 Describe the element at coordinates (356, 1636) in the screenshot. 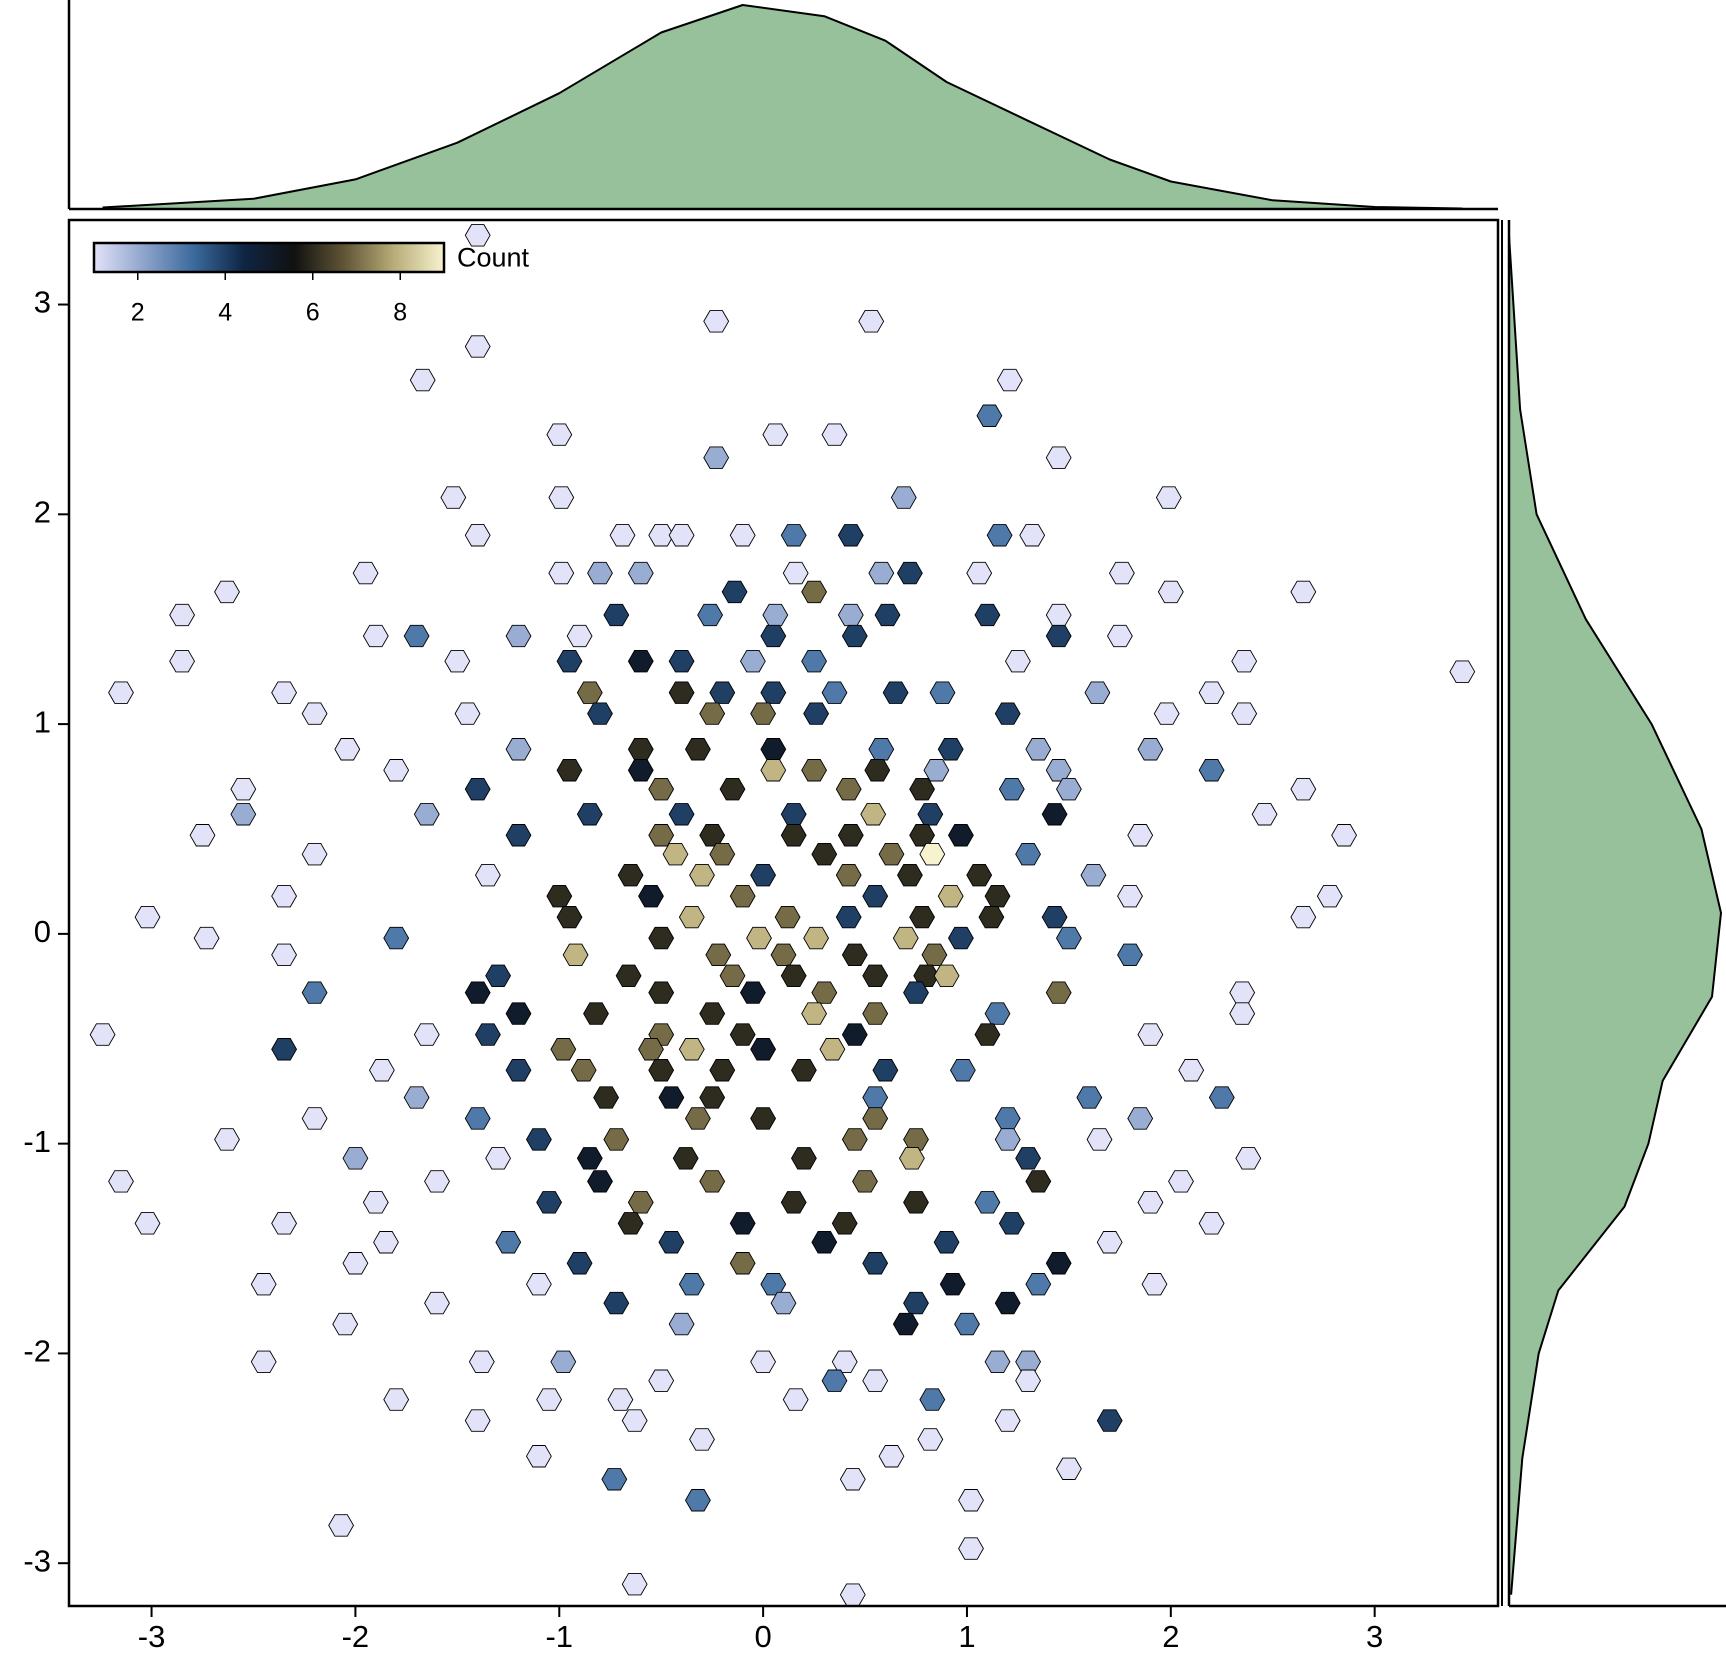

I see `x-tick-label: -2` at that location.